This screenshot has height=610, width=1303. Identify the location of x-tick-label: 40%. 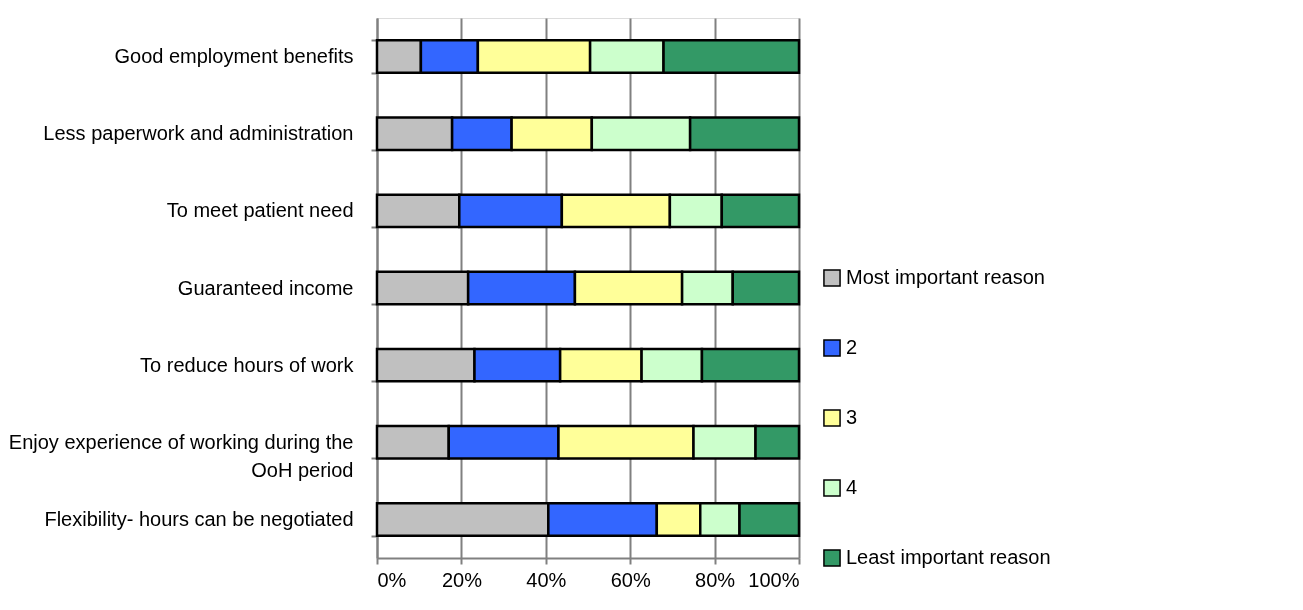
(546, 579).